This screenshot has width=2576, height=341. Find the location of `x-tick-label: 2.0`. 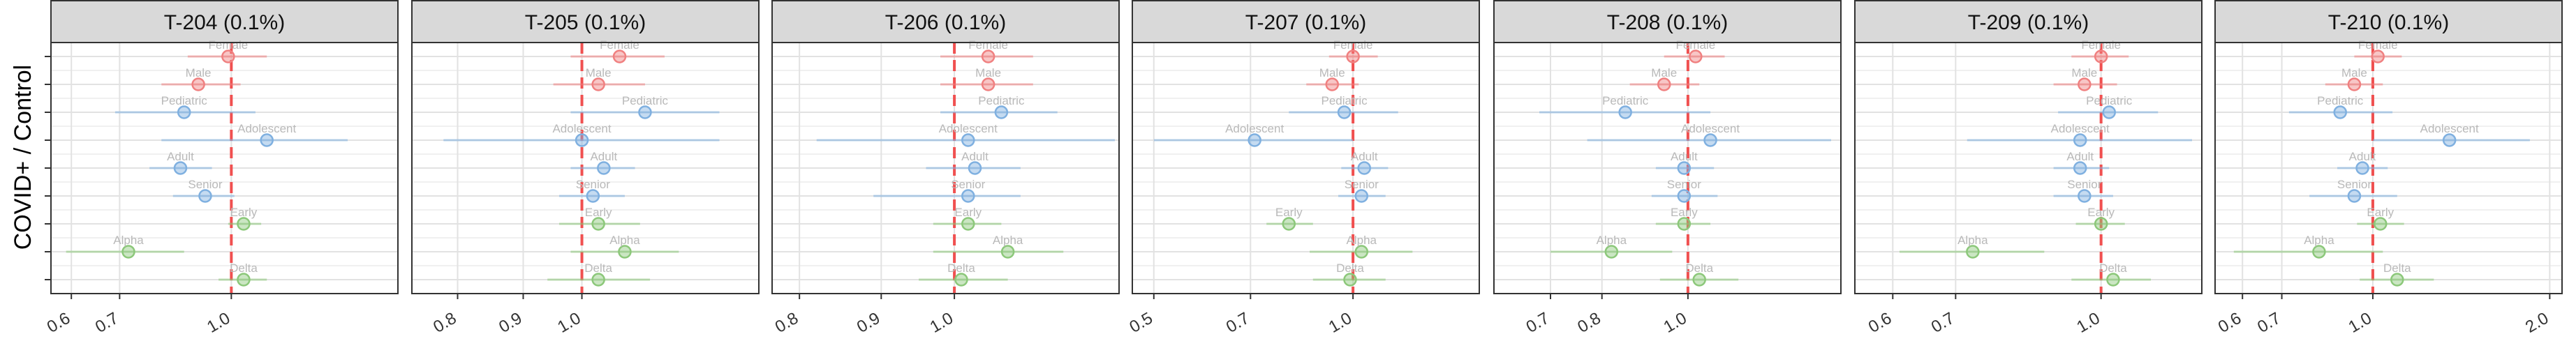

x-tick-label: 2.0 is located at coordinates (2537, 323).